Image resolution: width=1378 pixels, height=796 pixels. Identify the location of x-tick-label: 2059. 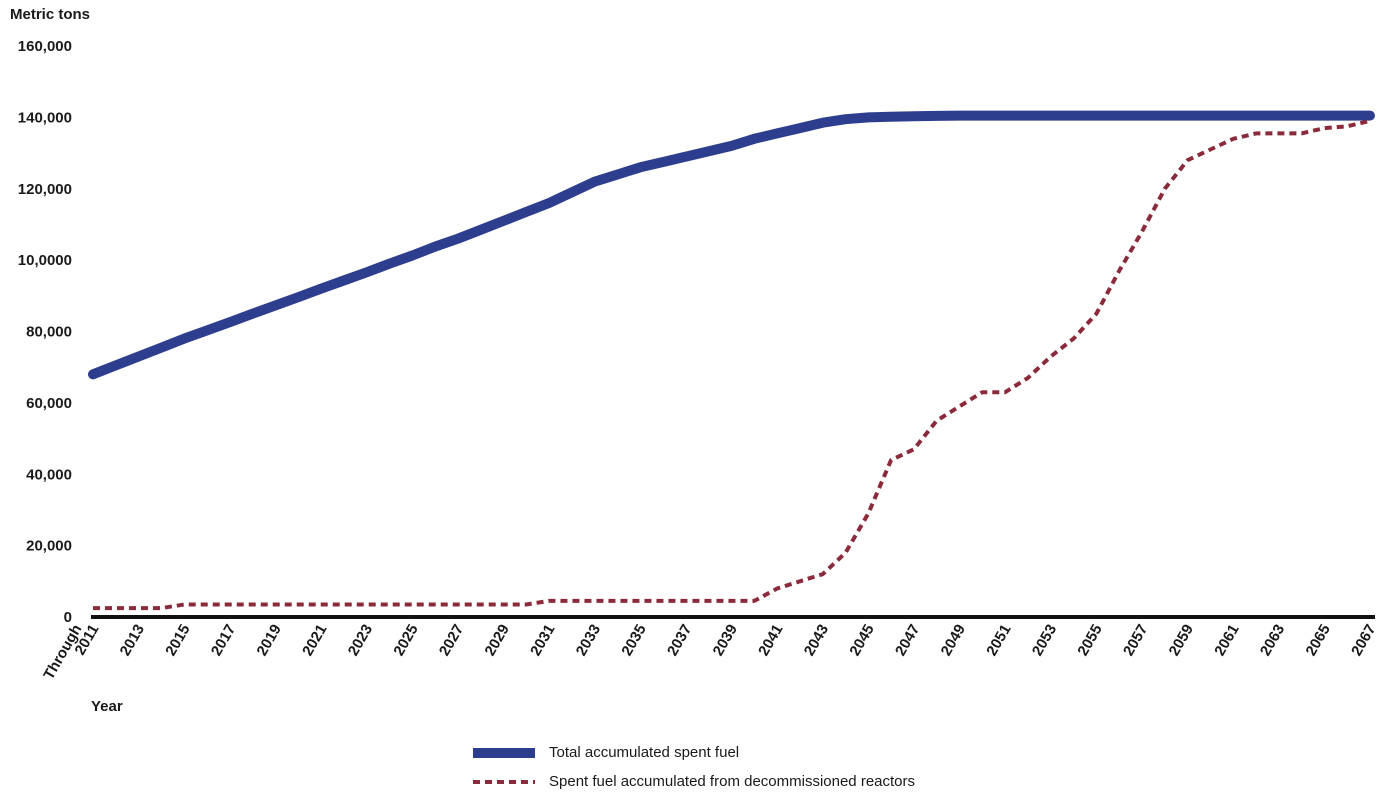
(1181, 640).